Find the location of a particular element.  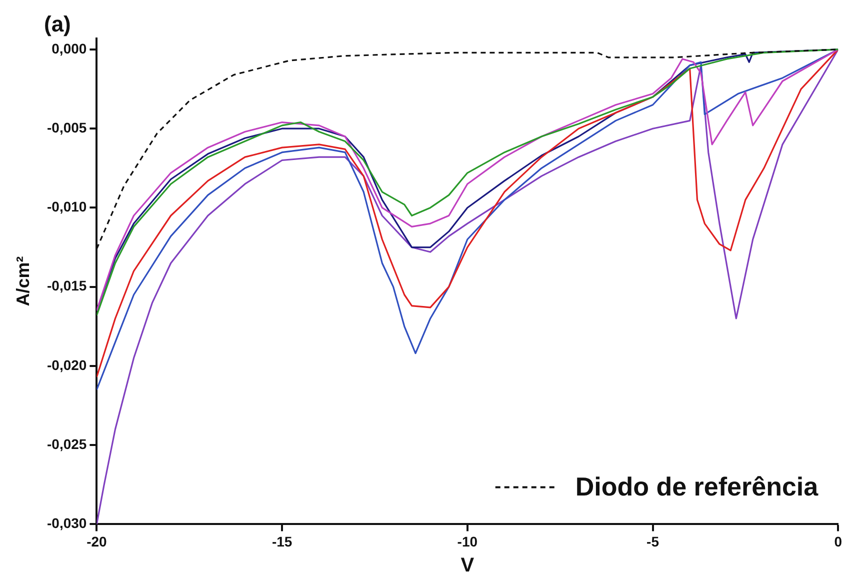

y-tick-label: -0,025 is located at coordinates (66, 444).